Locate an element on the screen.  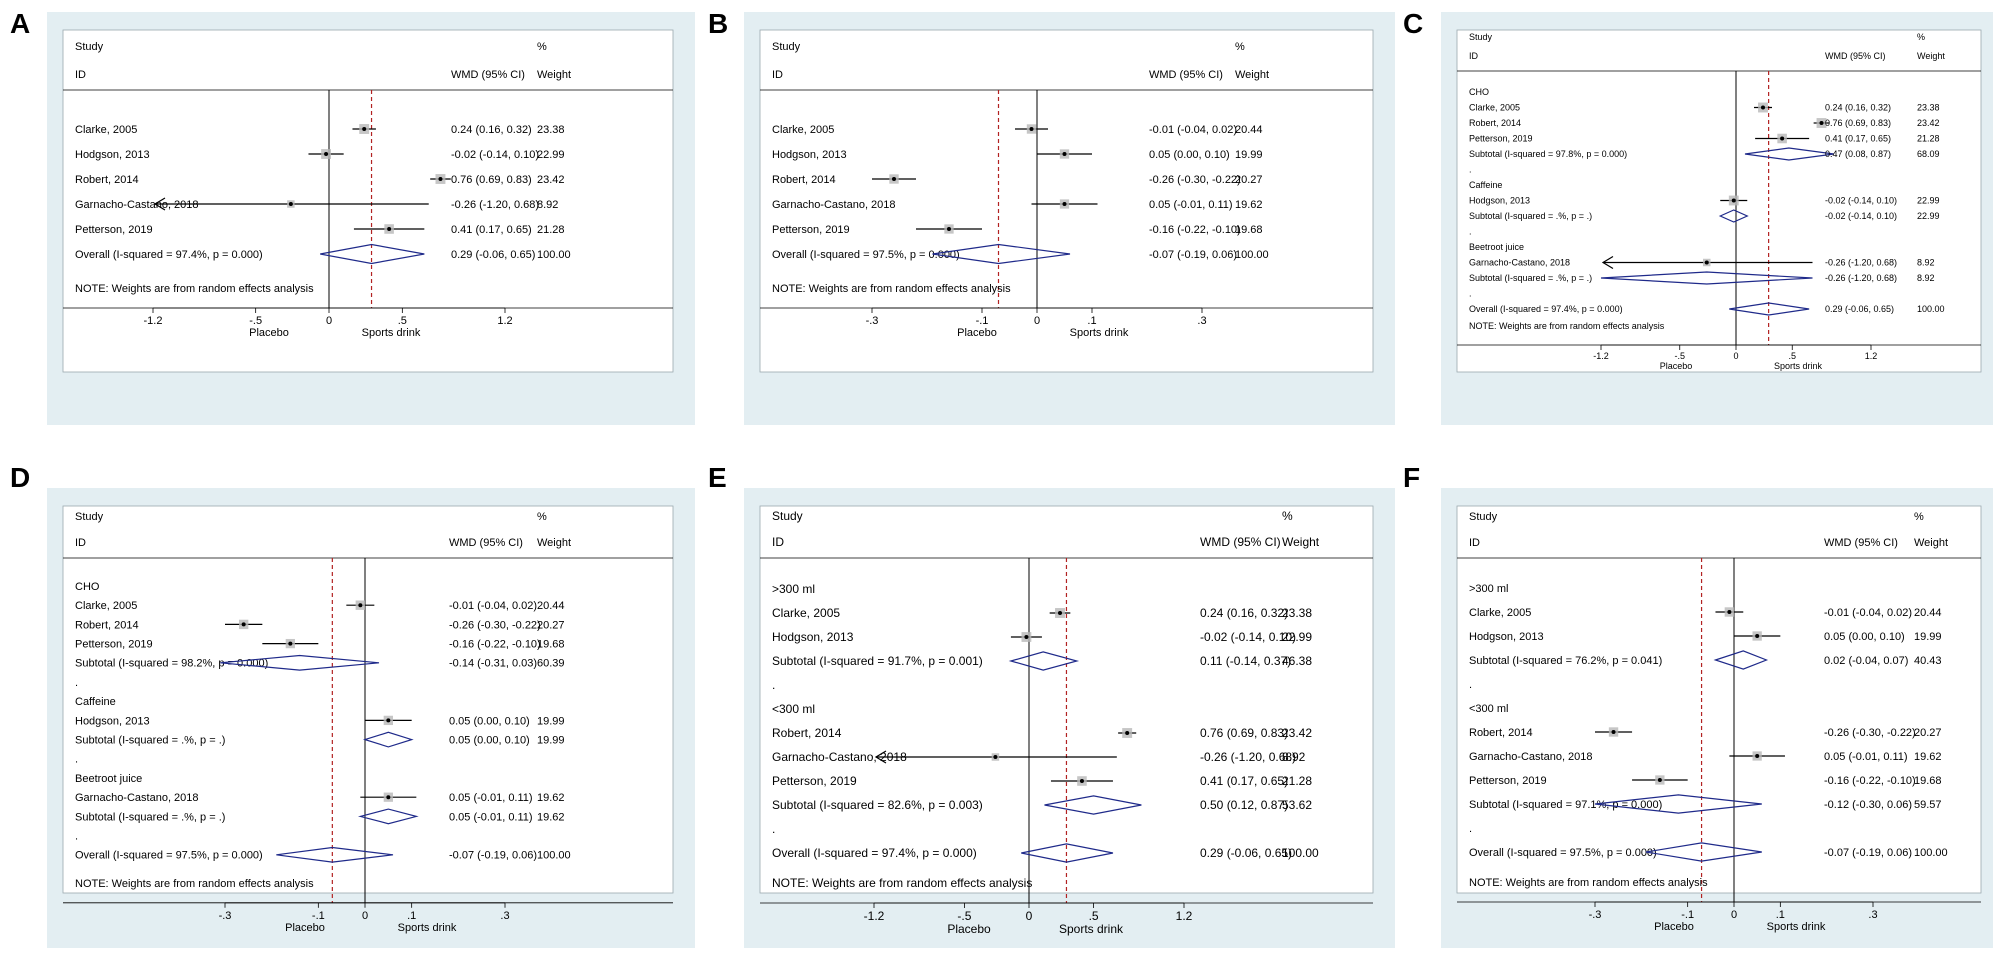
weight-value: 19.99 is located at coordinates (1928, 637).